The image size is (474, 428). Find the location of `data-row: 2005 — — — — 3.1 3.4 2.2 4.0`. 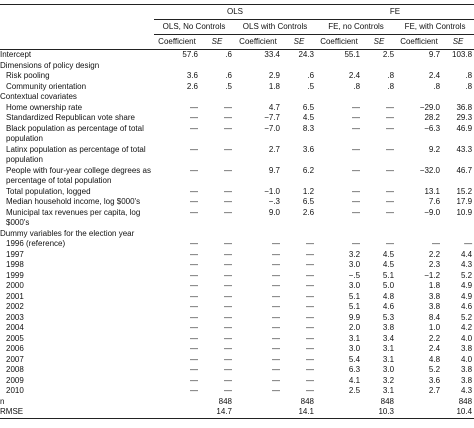

data-row: 2005 — — — — 3.1 3.4 2.2 4.0 is located at coordinates (237, 339).